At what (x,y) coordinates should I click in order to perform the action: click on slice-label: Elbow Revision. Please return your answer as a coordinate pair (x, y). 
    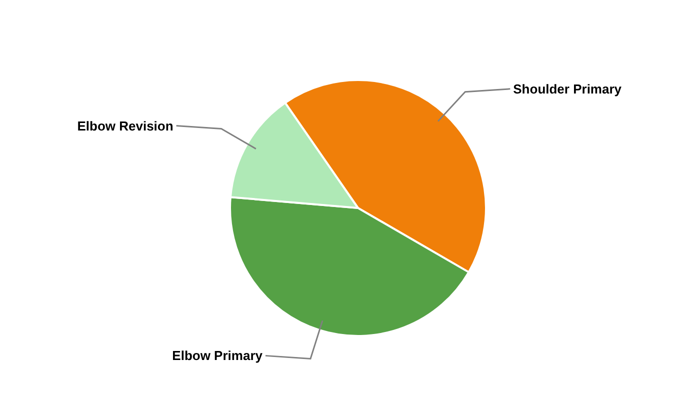
    Looking at the image, I should click on (125, 126).